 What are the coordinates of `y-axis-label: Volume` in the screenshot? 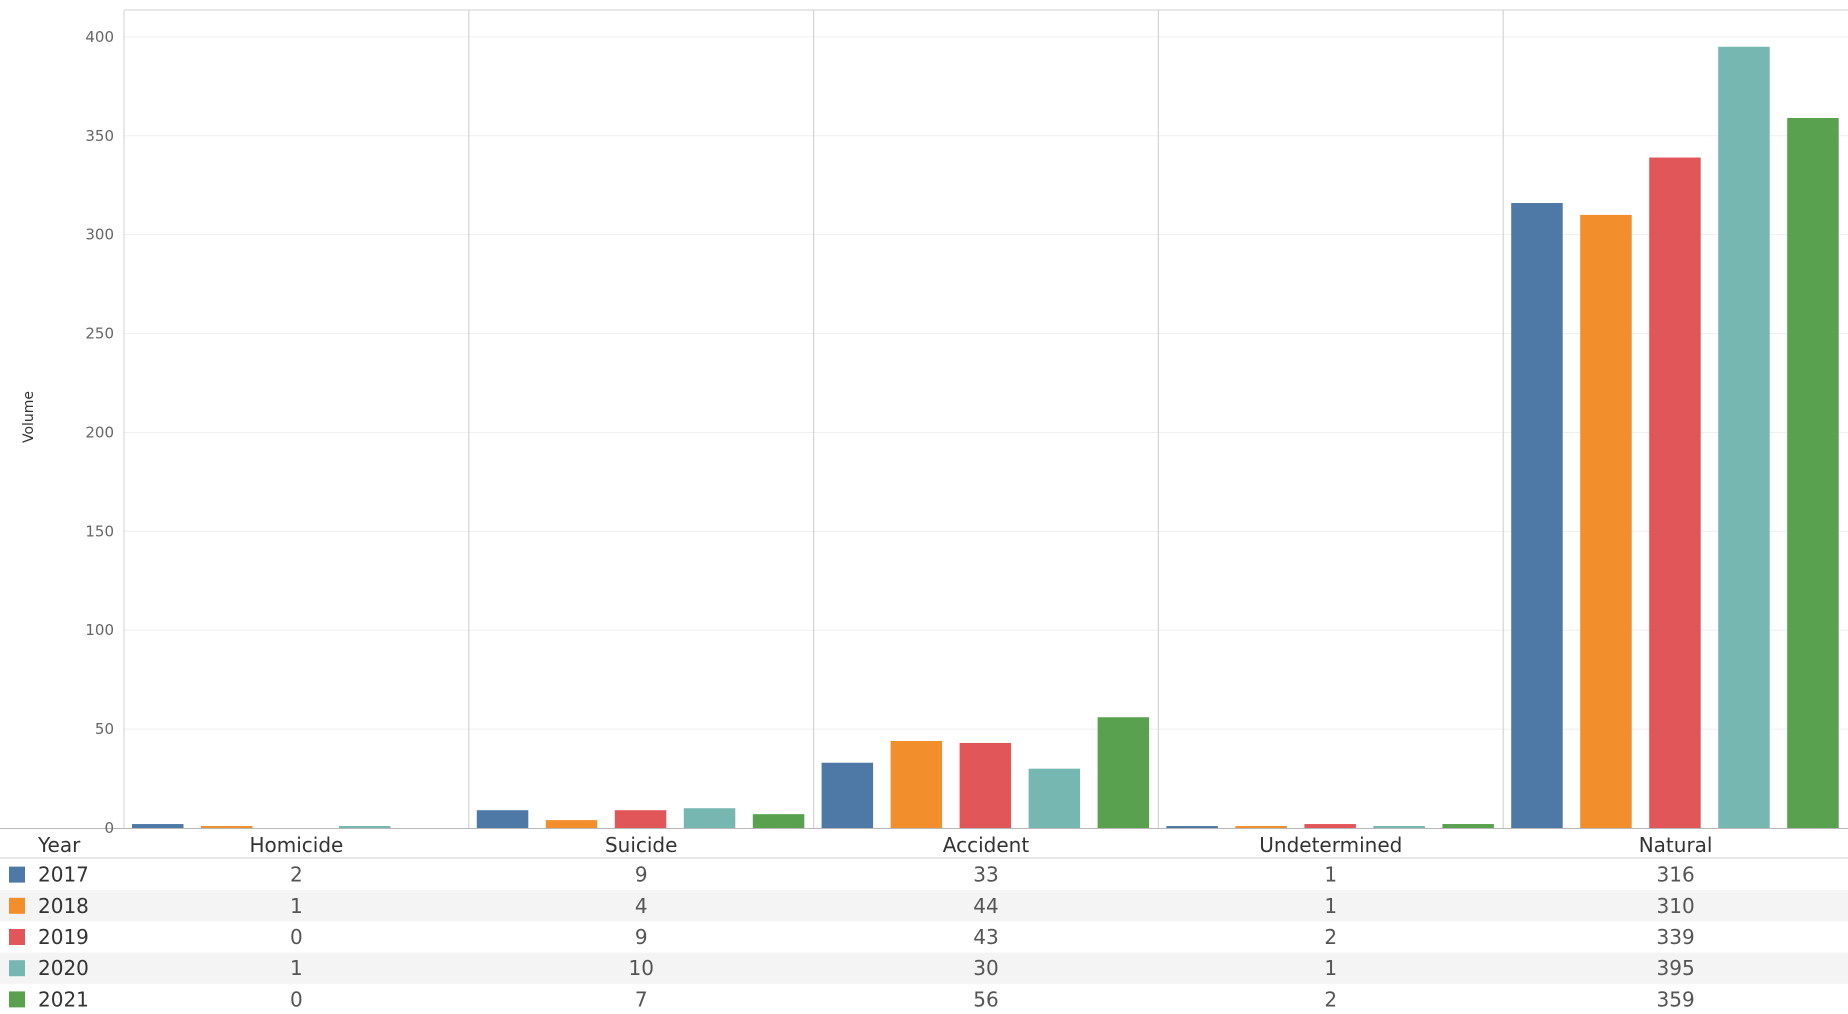 It's located at (29, 417).